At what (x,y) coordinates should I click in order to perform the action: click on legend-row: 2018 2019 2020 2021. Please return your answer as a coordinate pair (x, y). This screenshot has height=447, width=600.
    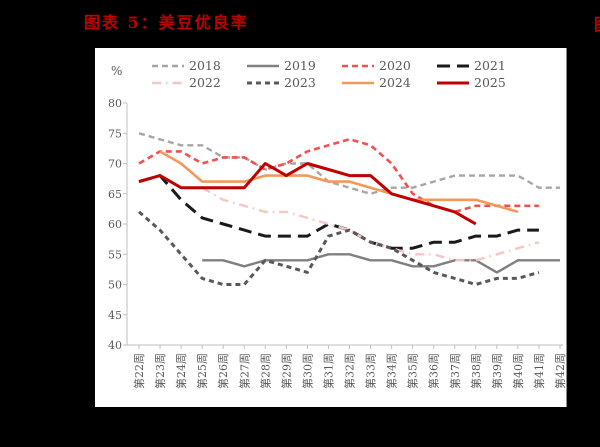
    Looking at the image, I should click on (341, 65).